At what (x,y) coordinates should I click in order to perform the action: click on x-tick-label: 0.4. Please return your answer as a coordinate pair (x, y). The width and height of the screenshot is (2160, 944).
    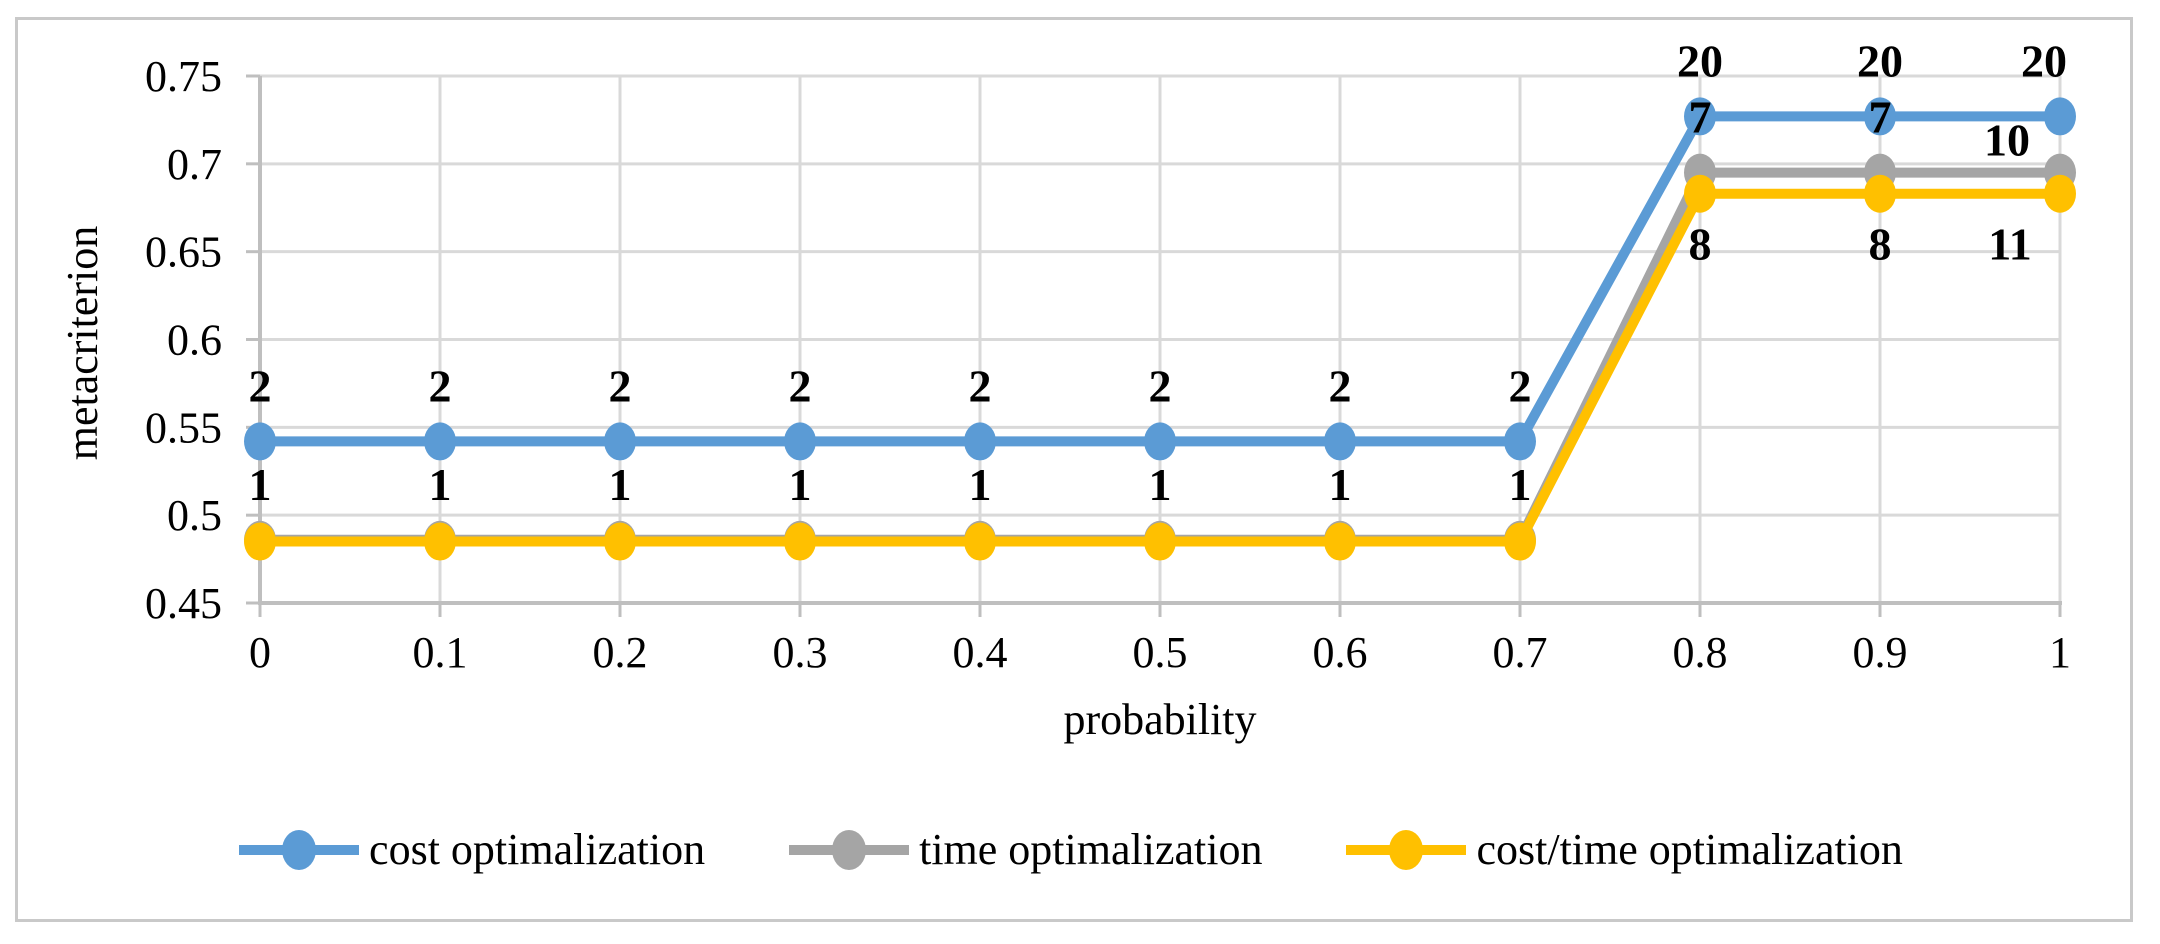
    Looking at the image, I should click on (980, 652).